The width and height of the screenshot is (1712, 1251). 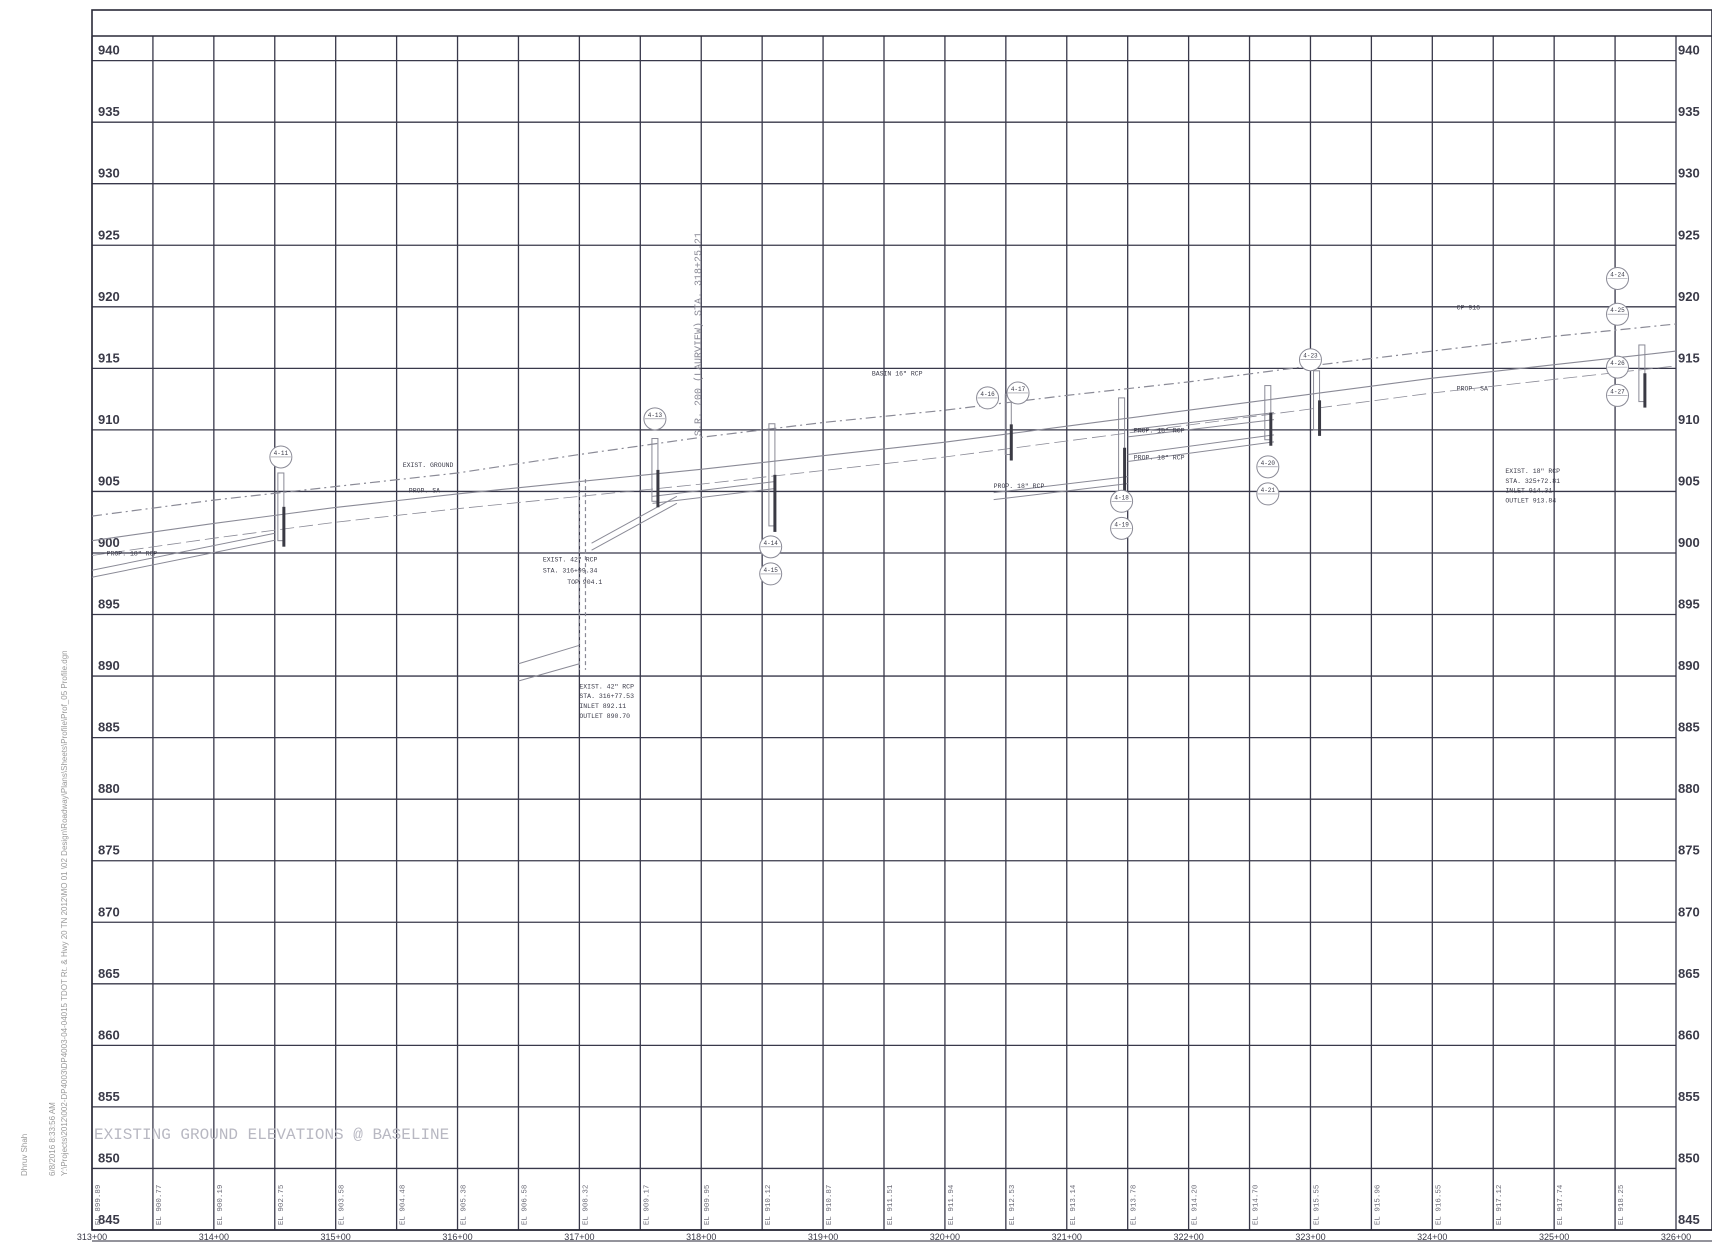 What do you see at coordinates (1268, 463) in the screenshot?
I see `marker-label: 4-20` at bounding box center [1268, 463].